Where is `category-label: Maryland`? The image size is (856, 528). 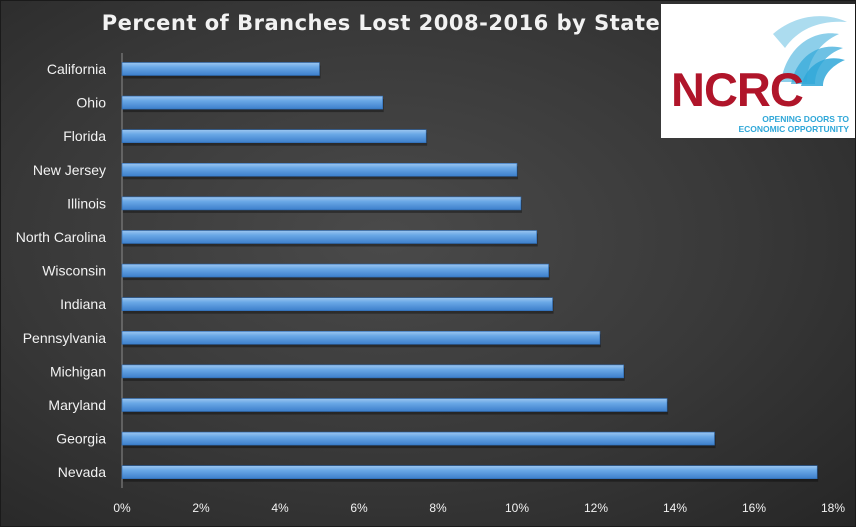
category-label: Maryland is located at coordinates (77, 405).